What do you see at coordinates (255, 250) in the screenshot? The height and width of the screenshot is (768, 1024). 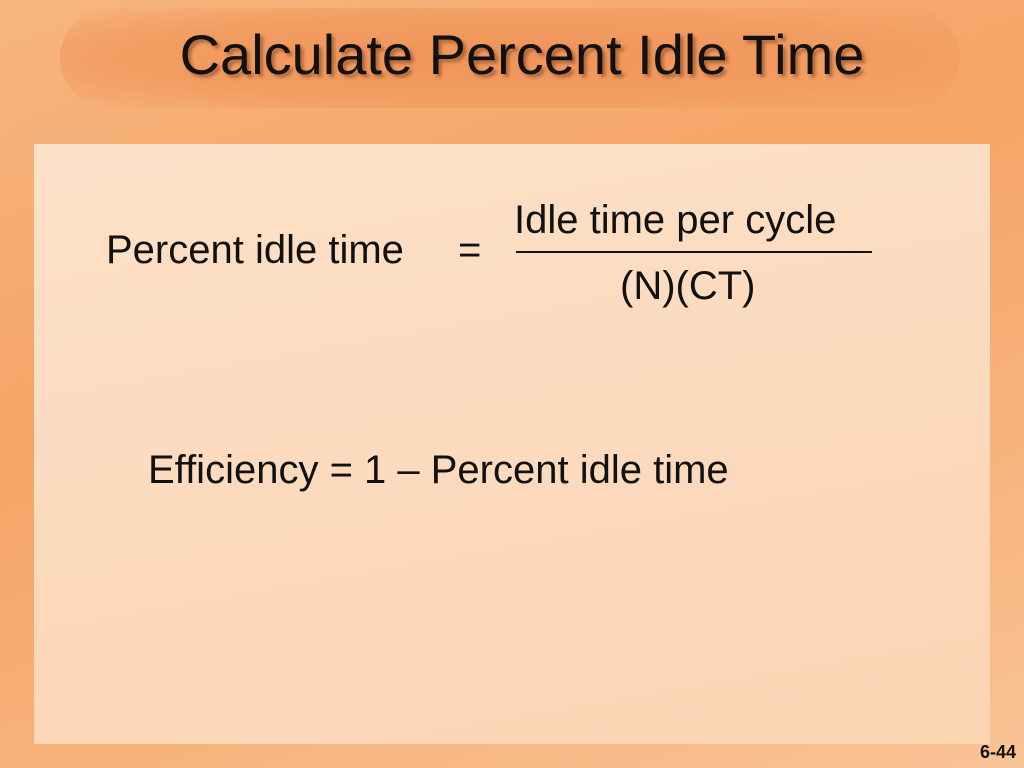 I see `formula-lhs: Percent idle time` at bounding box center [255, 250].